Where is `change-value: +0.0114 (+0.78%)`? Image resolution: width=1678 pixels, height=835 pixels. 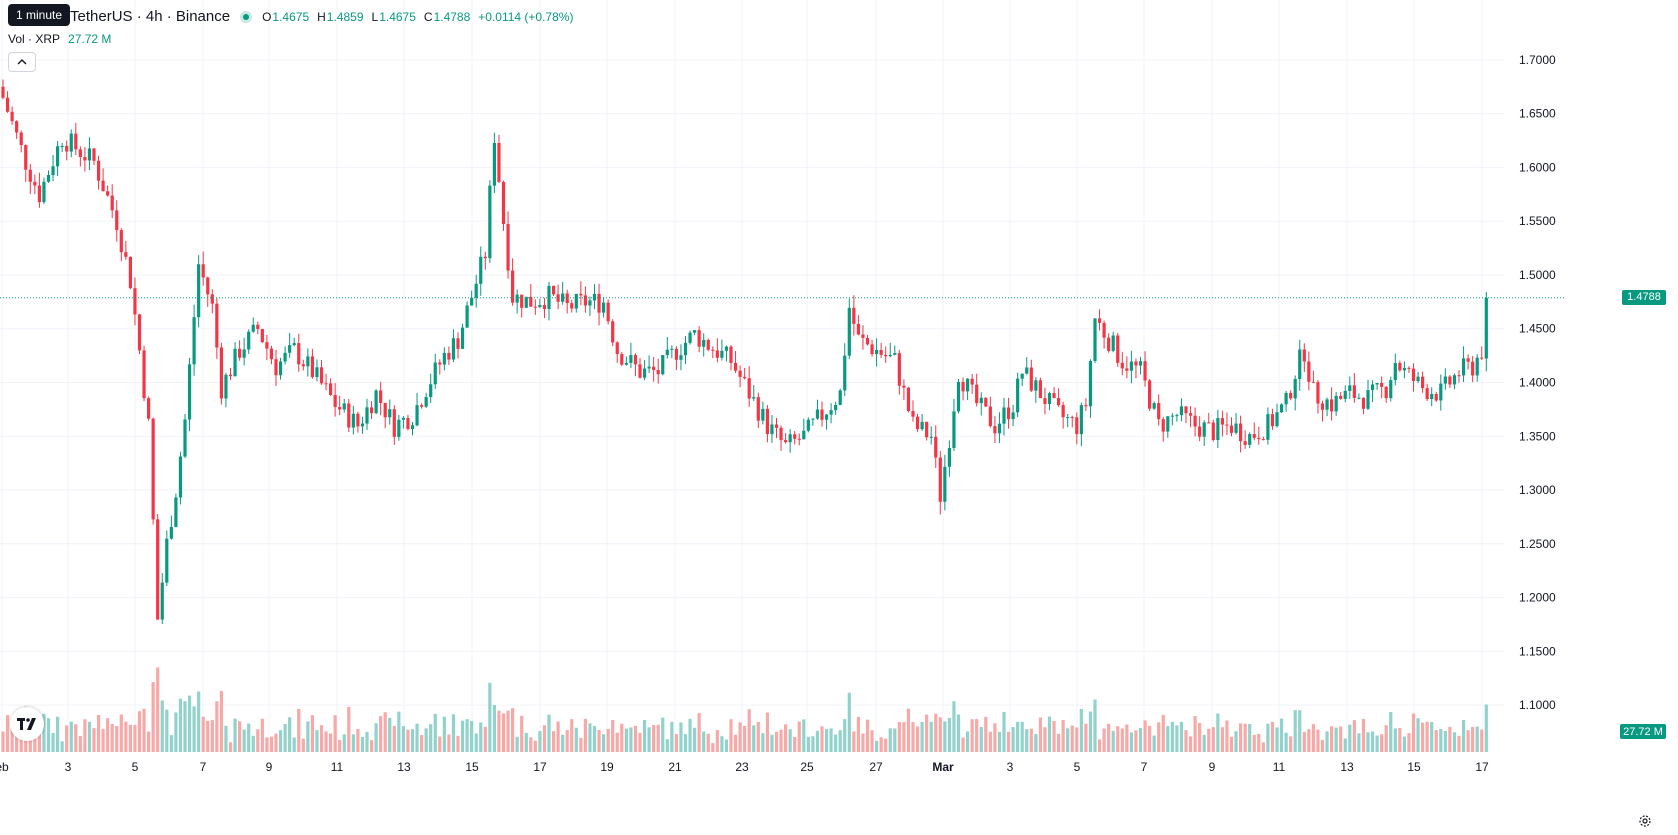
change-value: +0.0114 (+0.78%) is located at coordinates (526, 16).